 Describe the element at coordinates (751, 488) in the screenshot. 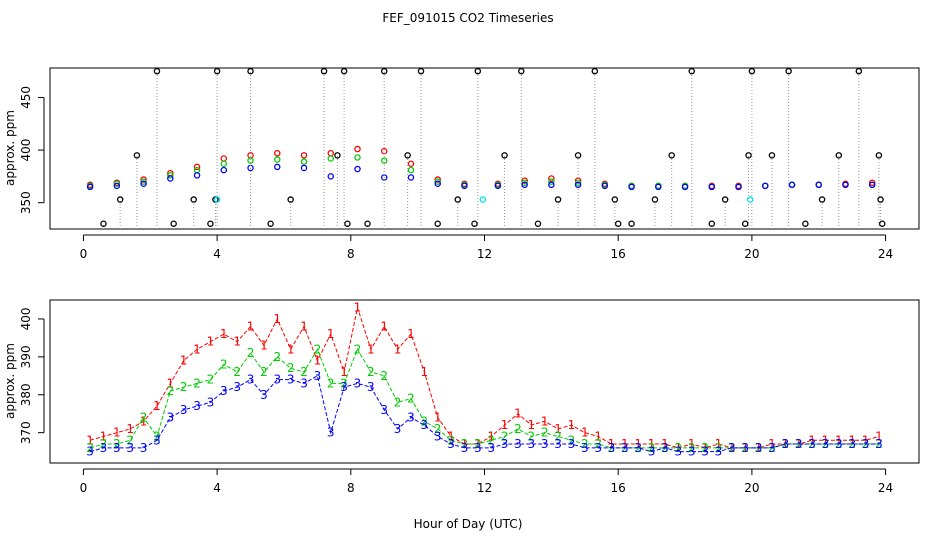

I see `x-tick-label: 20` at that location.